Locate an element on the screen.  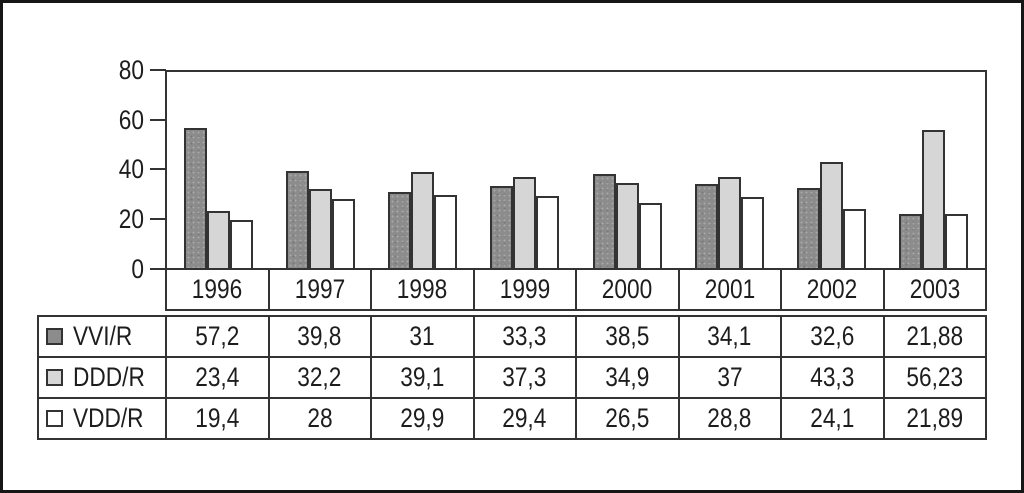
year-cell: 2003 is located at coordinates (935, 290).